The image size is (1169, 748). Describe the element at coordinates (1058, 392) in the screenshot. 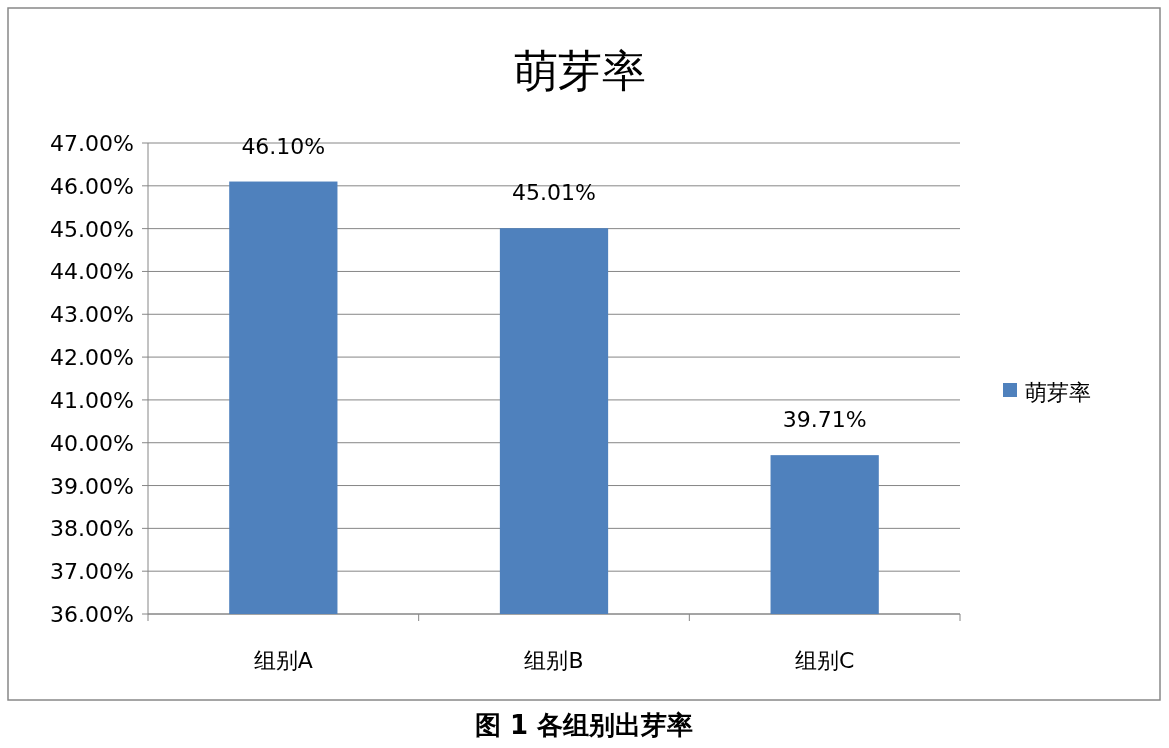

I see `legend-label: 萌芽率` at that location.